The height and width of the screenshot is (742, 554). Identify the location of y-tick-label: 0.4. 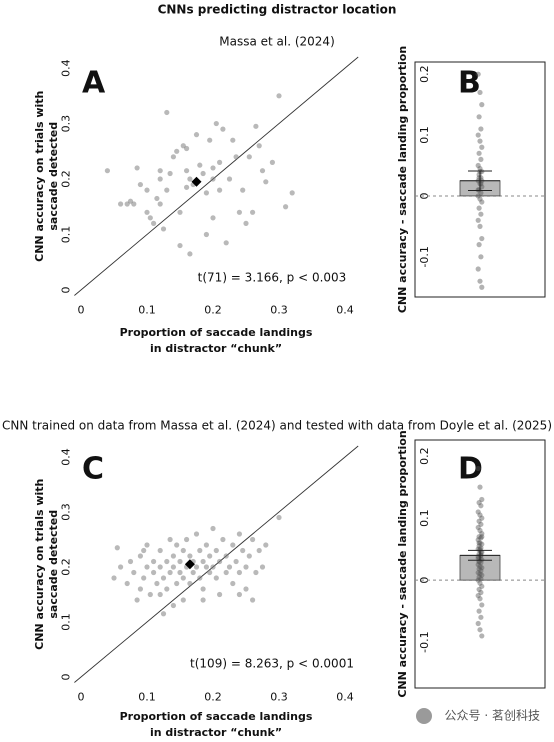
(65, 68).